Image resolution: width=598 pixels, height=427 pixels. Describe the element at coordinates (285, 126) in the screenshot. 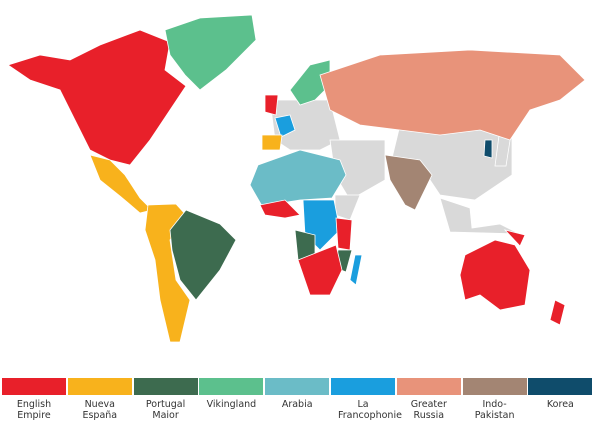

I see `france` at that location.